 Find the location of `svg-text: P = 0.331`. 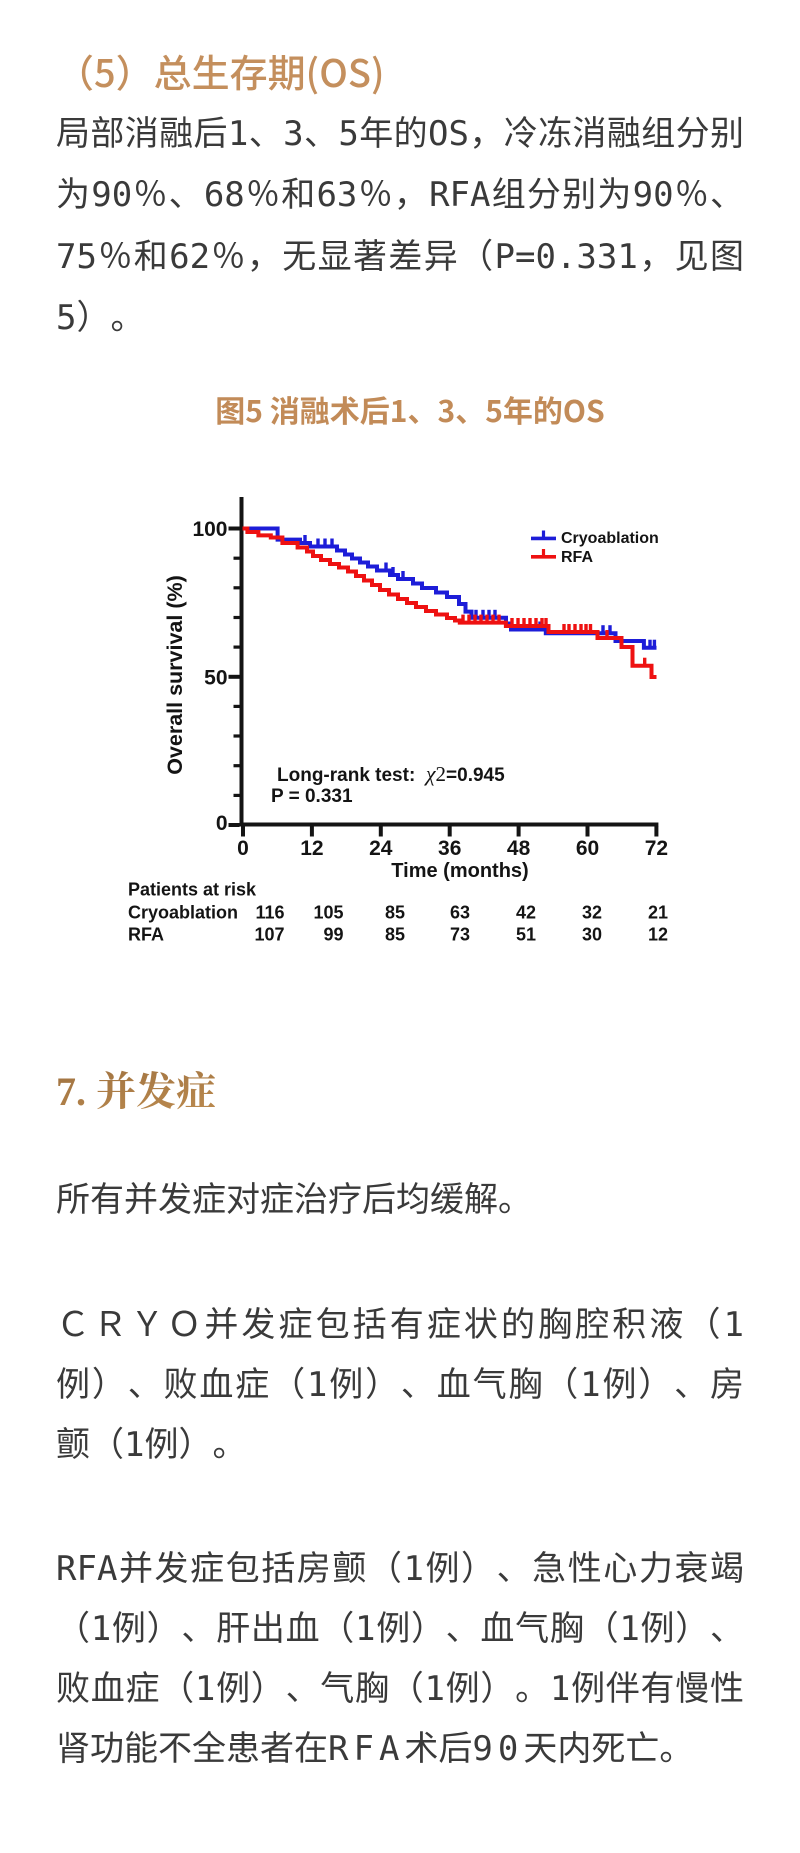

svg-text: P = 0.331 is located at coordinates (312, 796).